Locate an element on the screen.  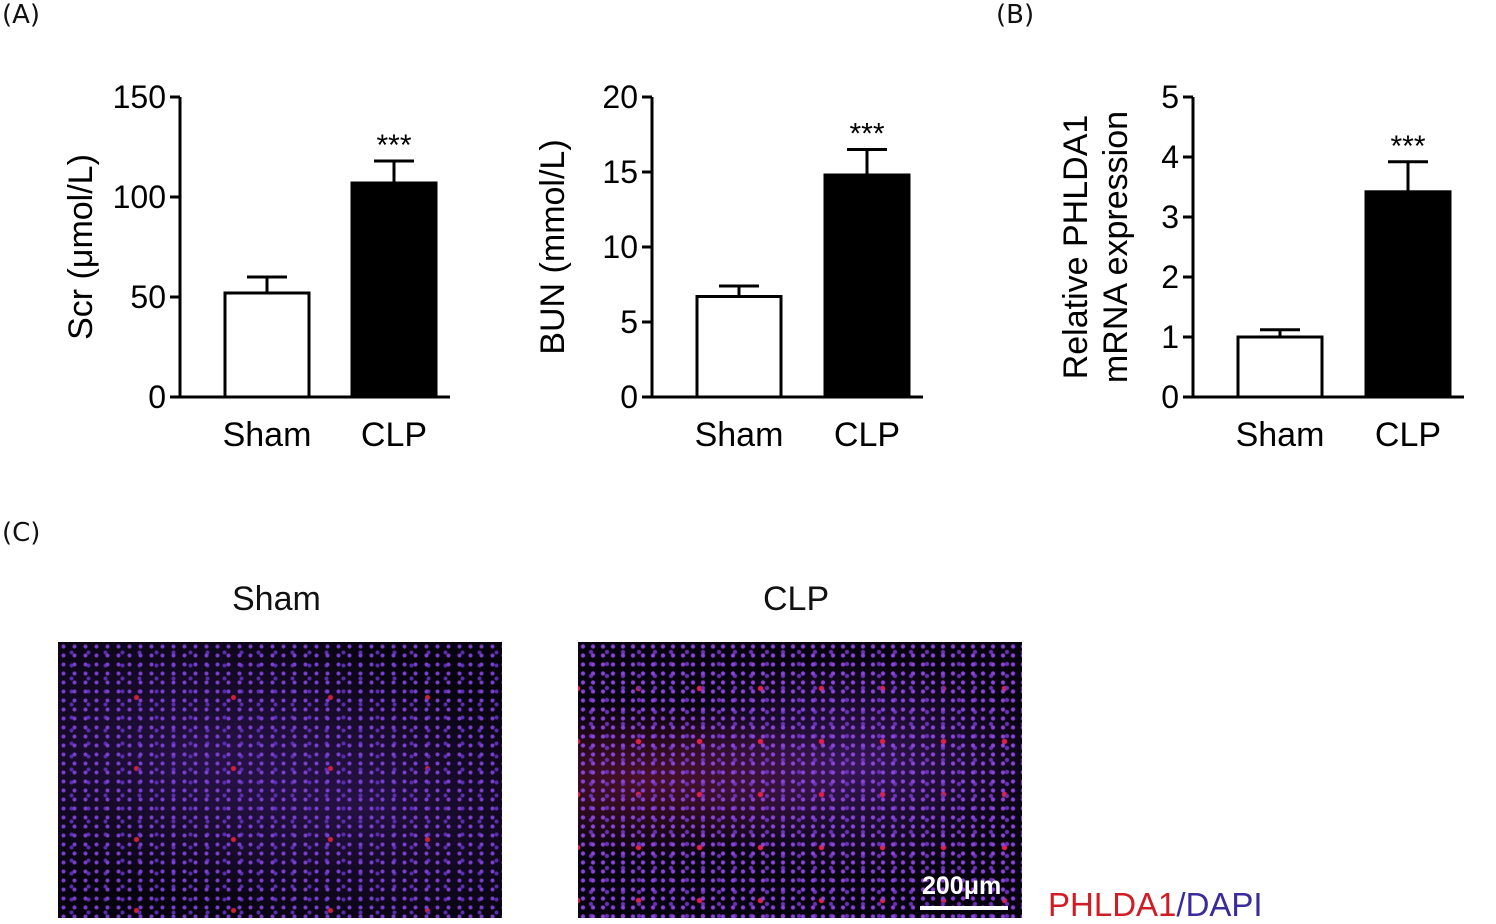
panel-label-a: (A) is located at coordinates (21, 15).